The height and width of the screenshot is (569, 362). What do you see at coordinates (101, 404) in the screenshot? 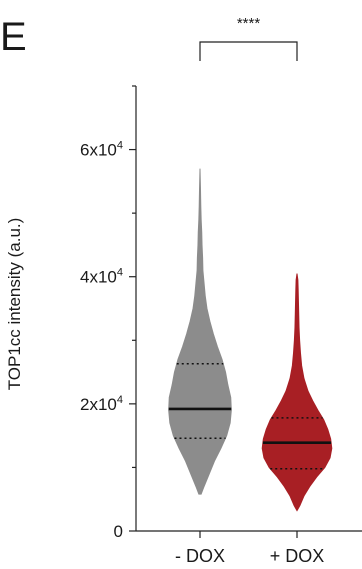
I see `y-tick-label: 2x10⁴` at bounding box center [101, 404].